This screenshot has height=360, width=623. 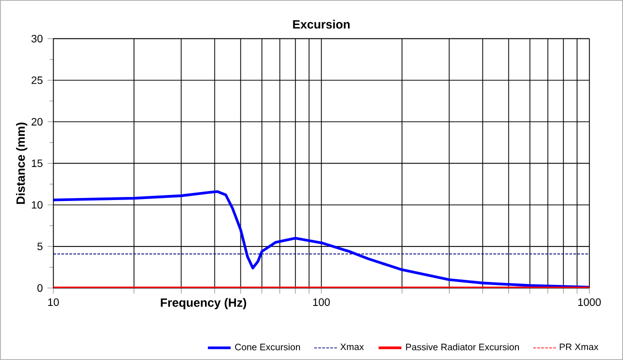 I want to click on y-tick-label: 5, so click(x=39, y=246).